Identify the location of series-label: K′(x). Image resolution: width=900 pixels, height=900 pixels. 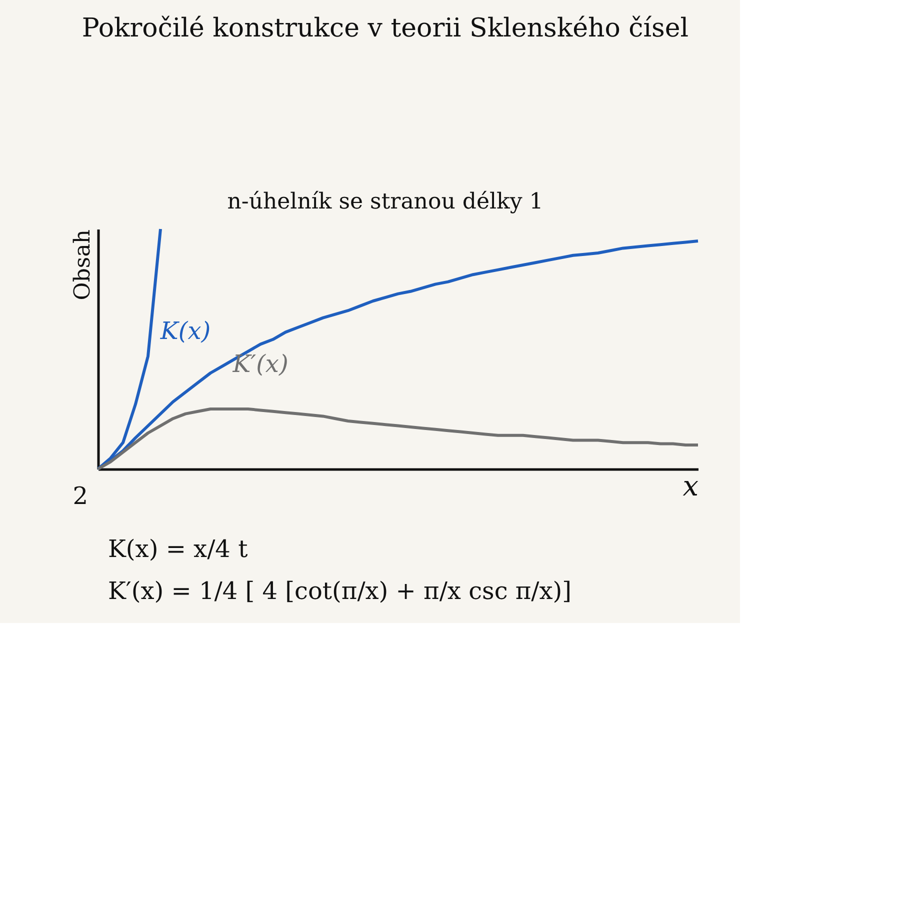
(260, 364).